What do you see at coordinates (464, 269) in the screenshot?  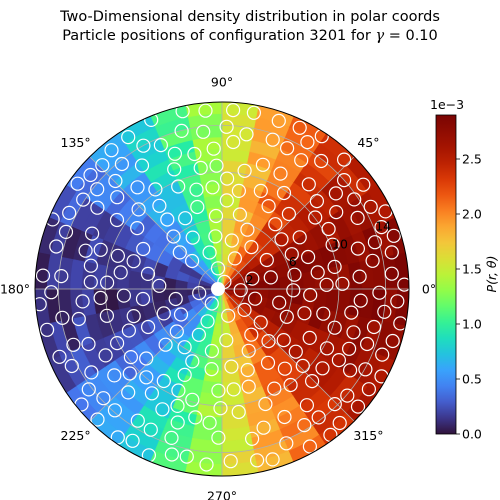 I see `colorbar: 1e−3 0.0 0.5 1.0 1.5 2.0 2.5 P(r, θ)` at bounding box center [464, 269].